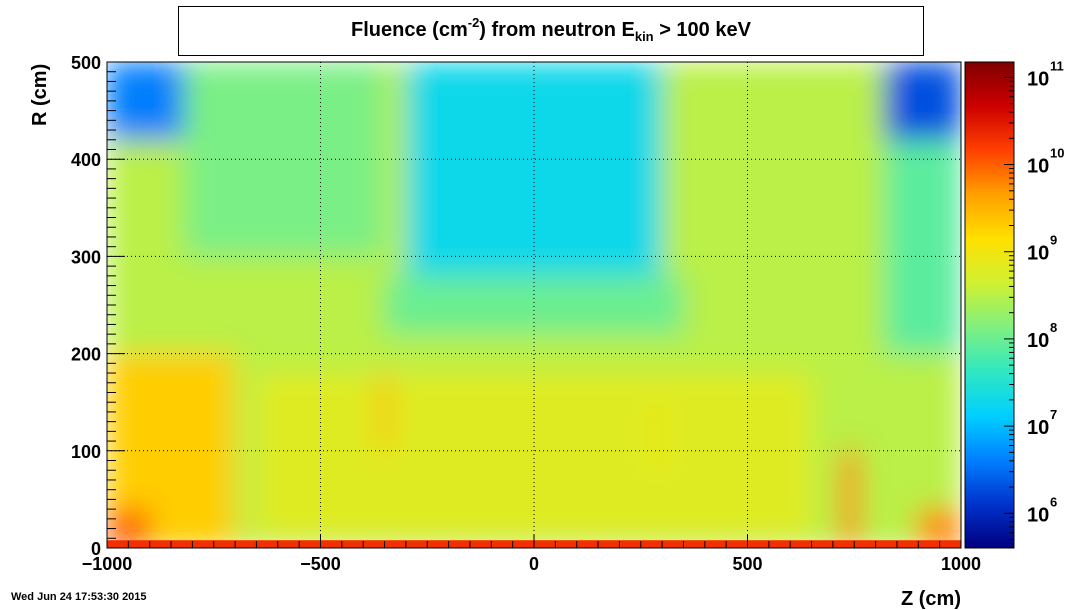 The image size is (1068, 610). I want to click on x-tick-label: 500, so click(747, 564).